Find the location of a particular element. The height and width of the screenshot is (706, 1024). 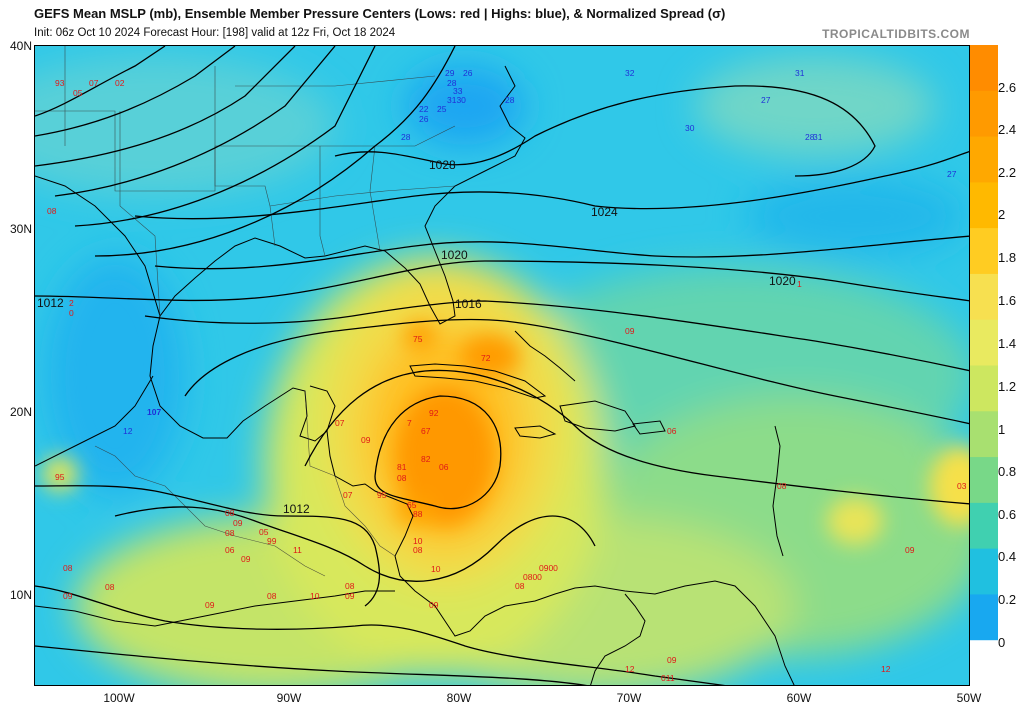

lon-label-50w: 50W is located at coordinates (969, 698).